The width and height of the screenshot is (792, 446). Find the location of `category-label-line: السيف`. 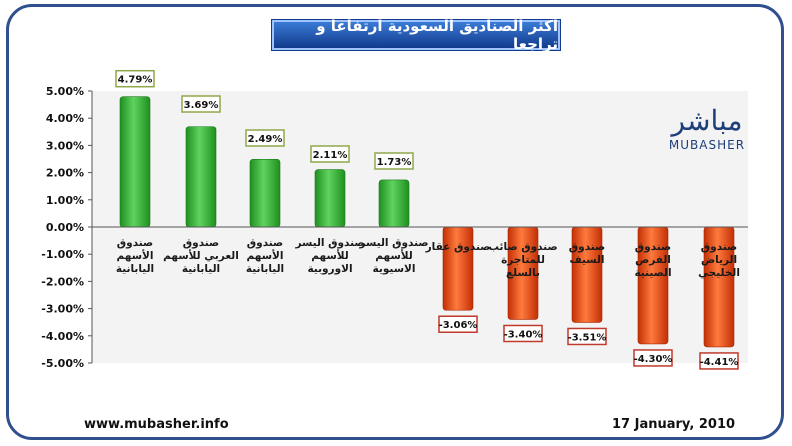

category-label-line: السيف is located at coordinates (586, 260).